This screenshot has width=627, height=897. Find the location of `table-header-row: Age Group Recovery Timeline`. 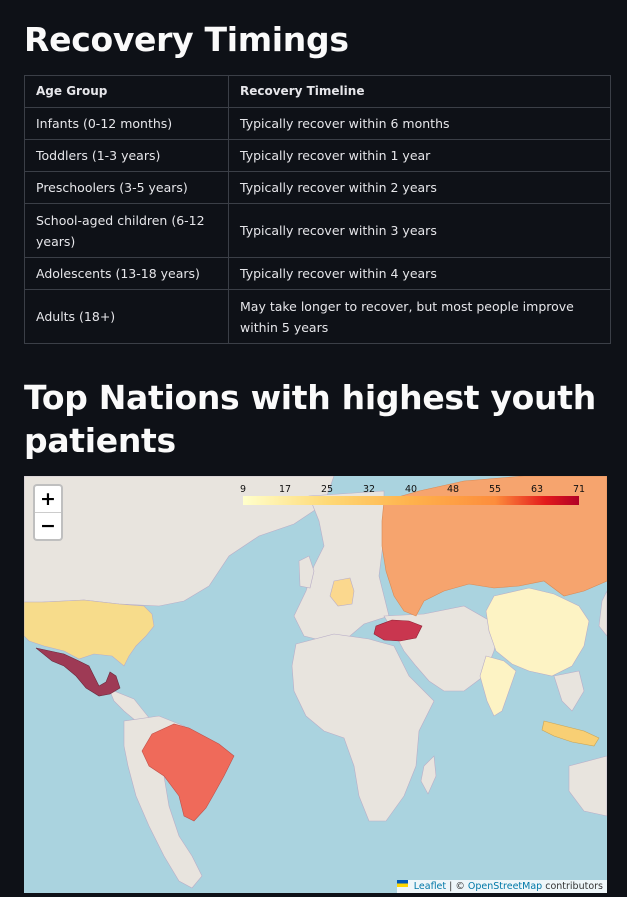

table-header-row: Age Group Recovery Timeline is located at coordinates (317, 91).